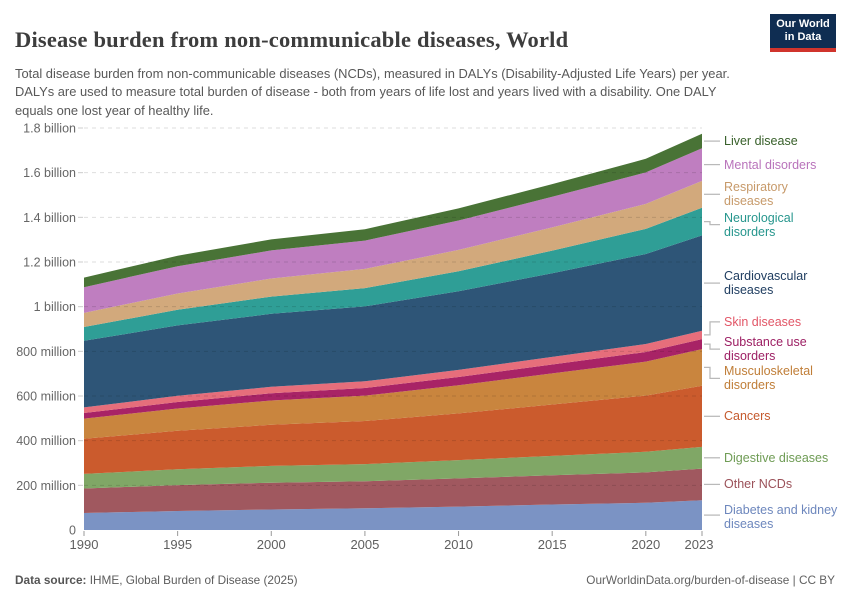 This screenshot has width=850, height=600. What do you see at coordinates (712, 328) in the screenshot?
I see `legend-connector-skin-diseases` at bounding box center [712, 328].